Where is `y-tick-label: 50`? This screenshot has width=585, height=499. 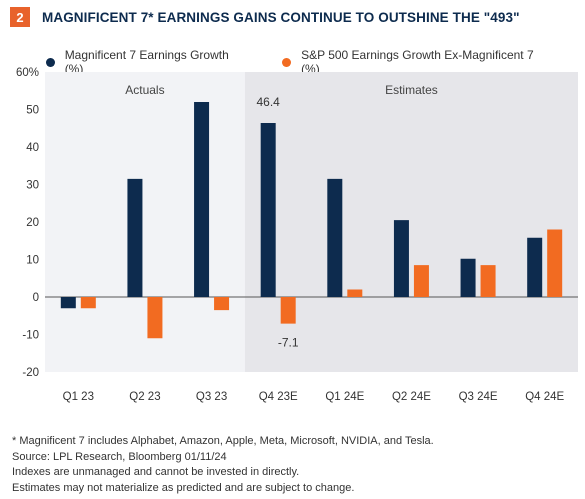
y-tick-label: 50 is located at coordinates (32, 111).